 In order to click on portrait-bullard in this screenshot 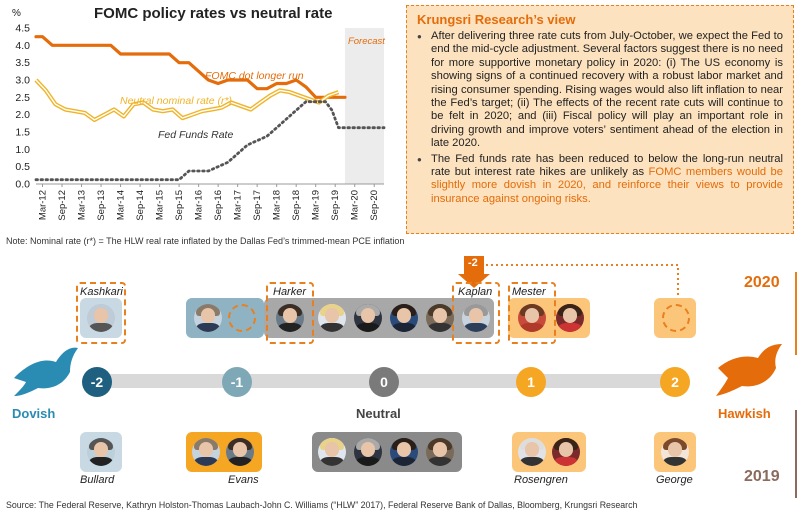, I will do `click(101, 452)`.